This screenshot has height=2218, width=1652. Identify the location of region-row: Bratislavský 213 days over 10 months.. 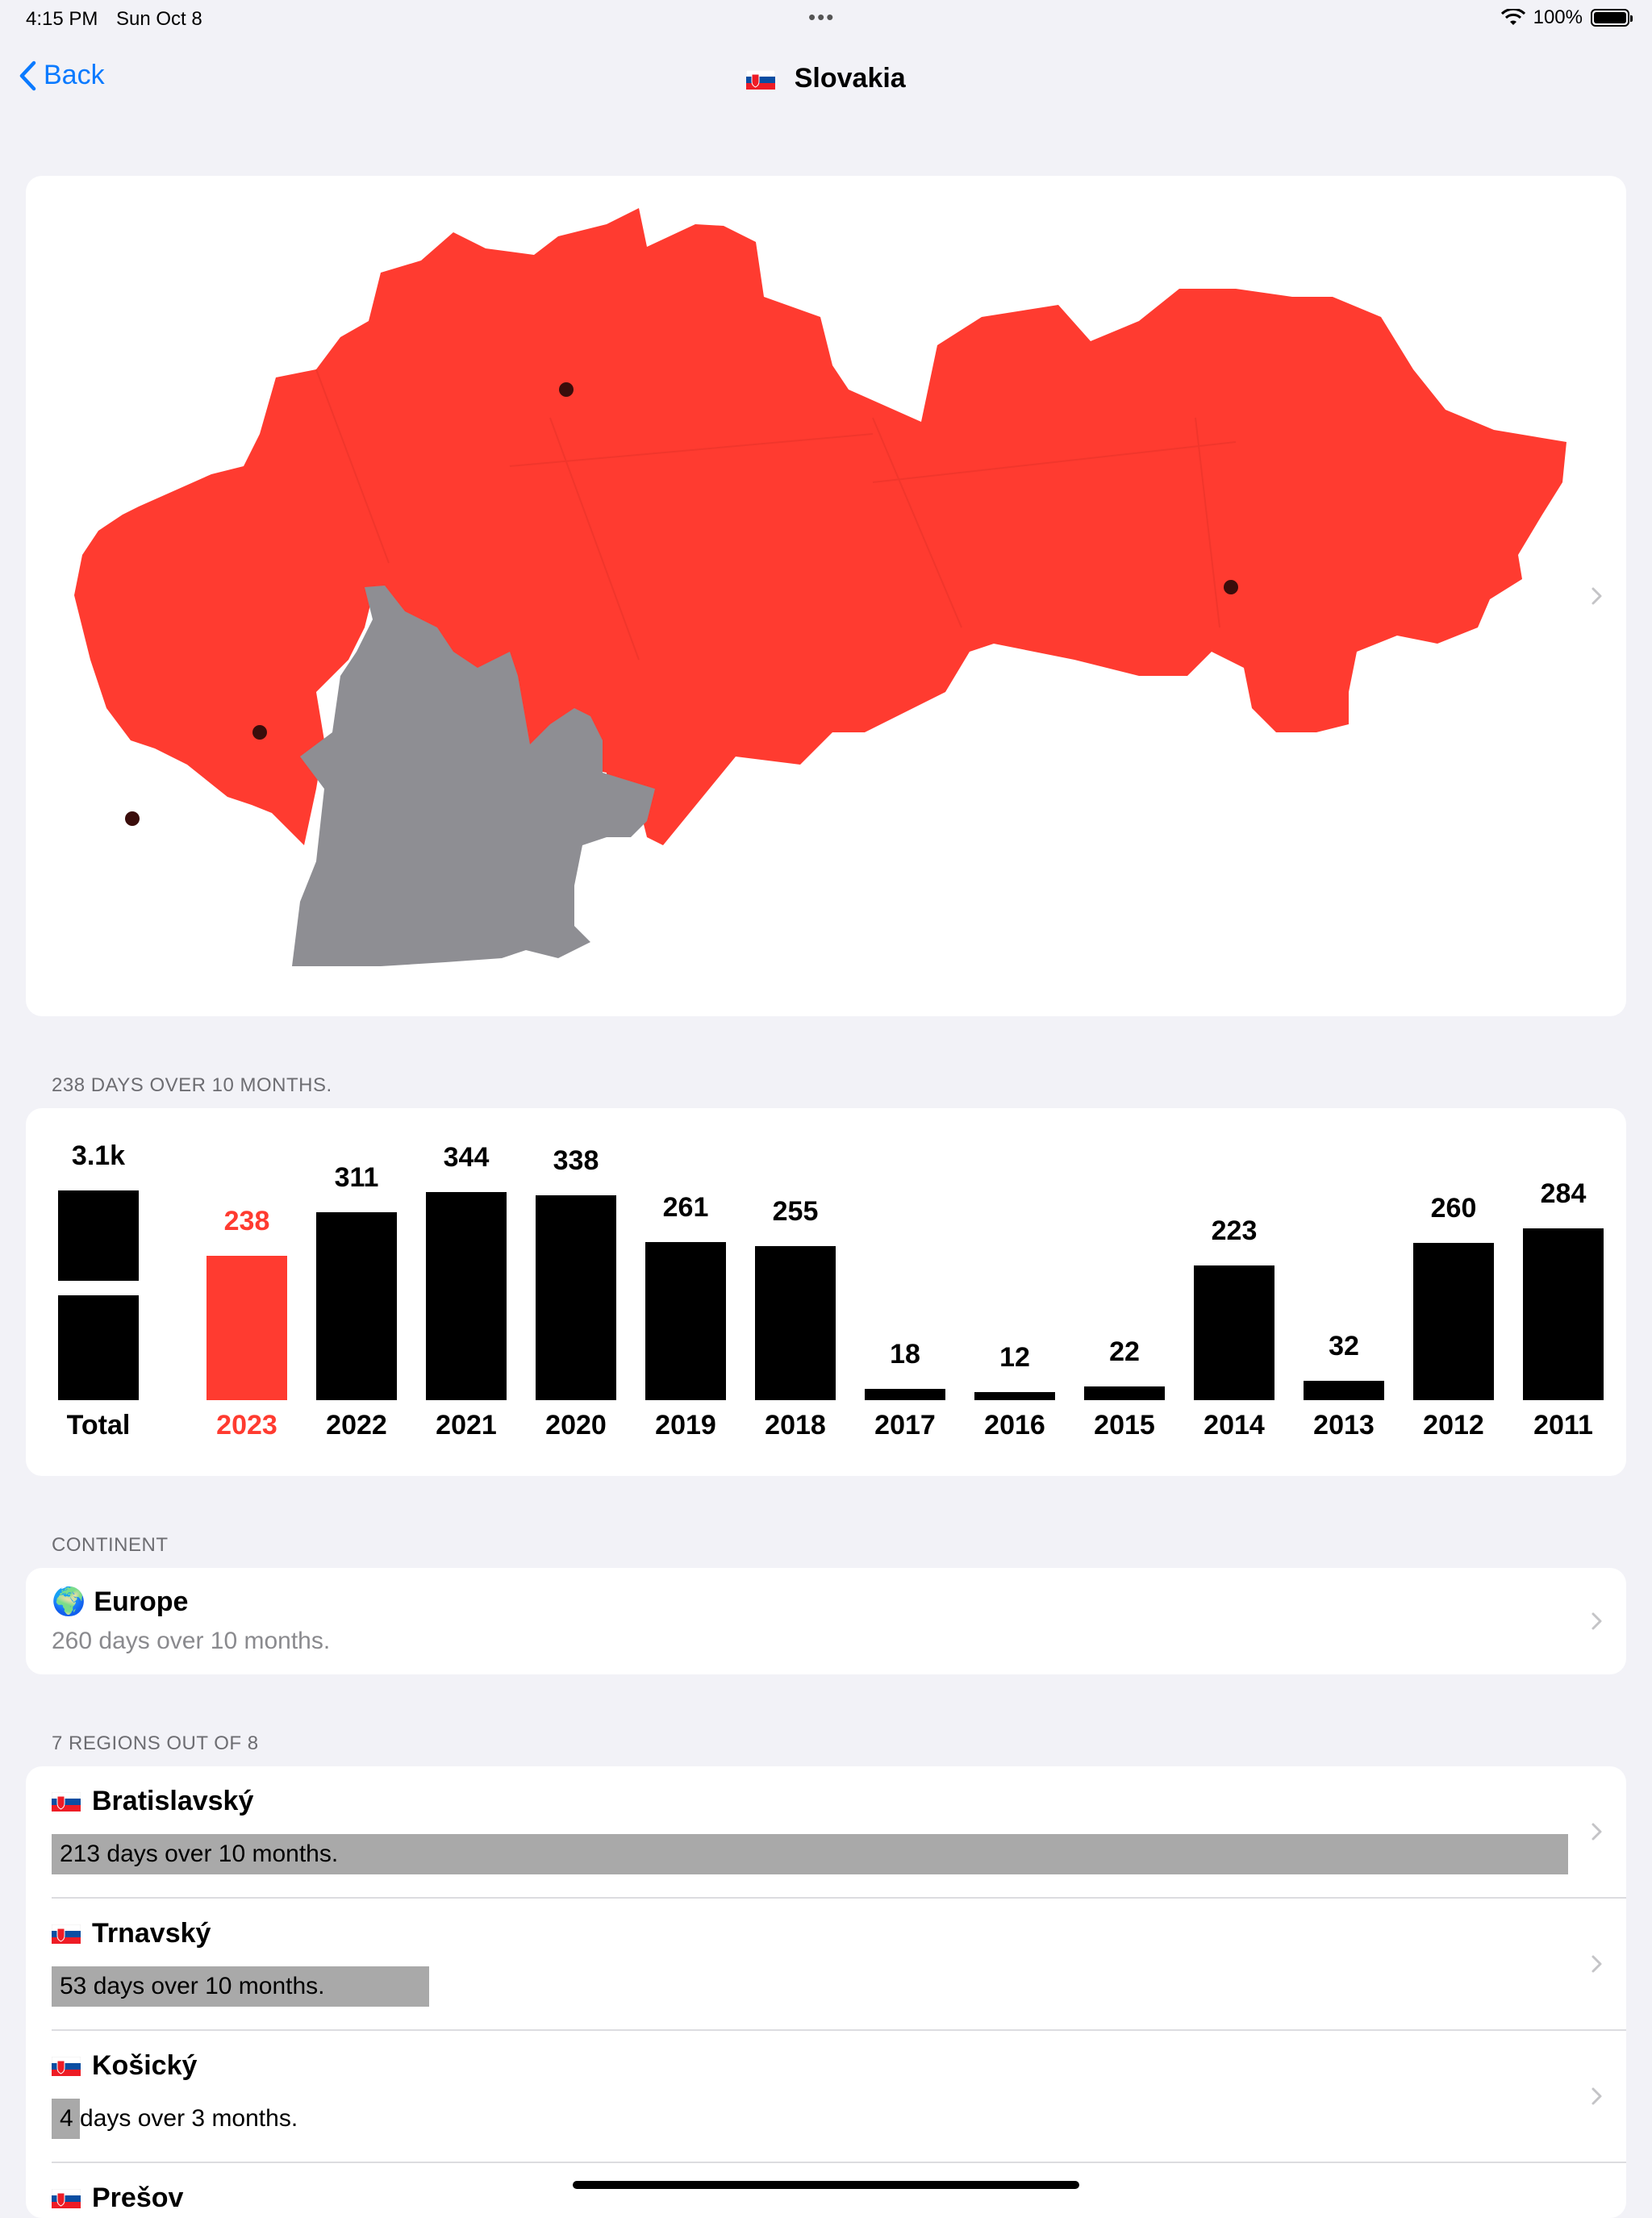
(826, 1833).